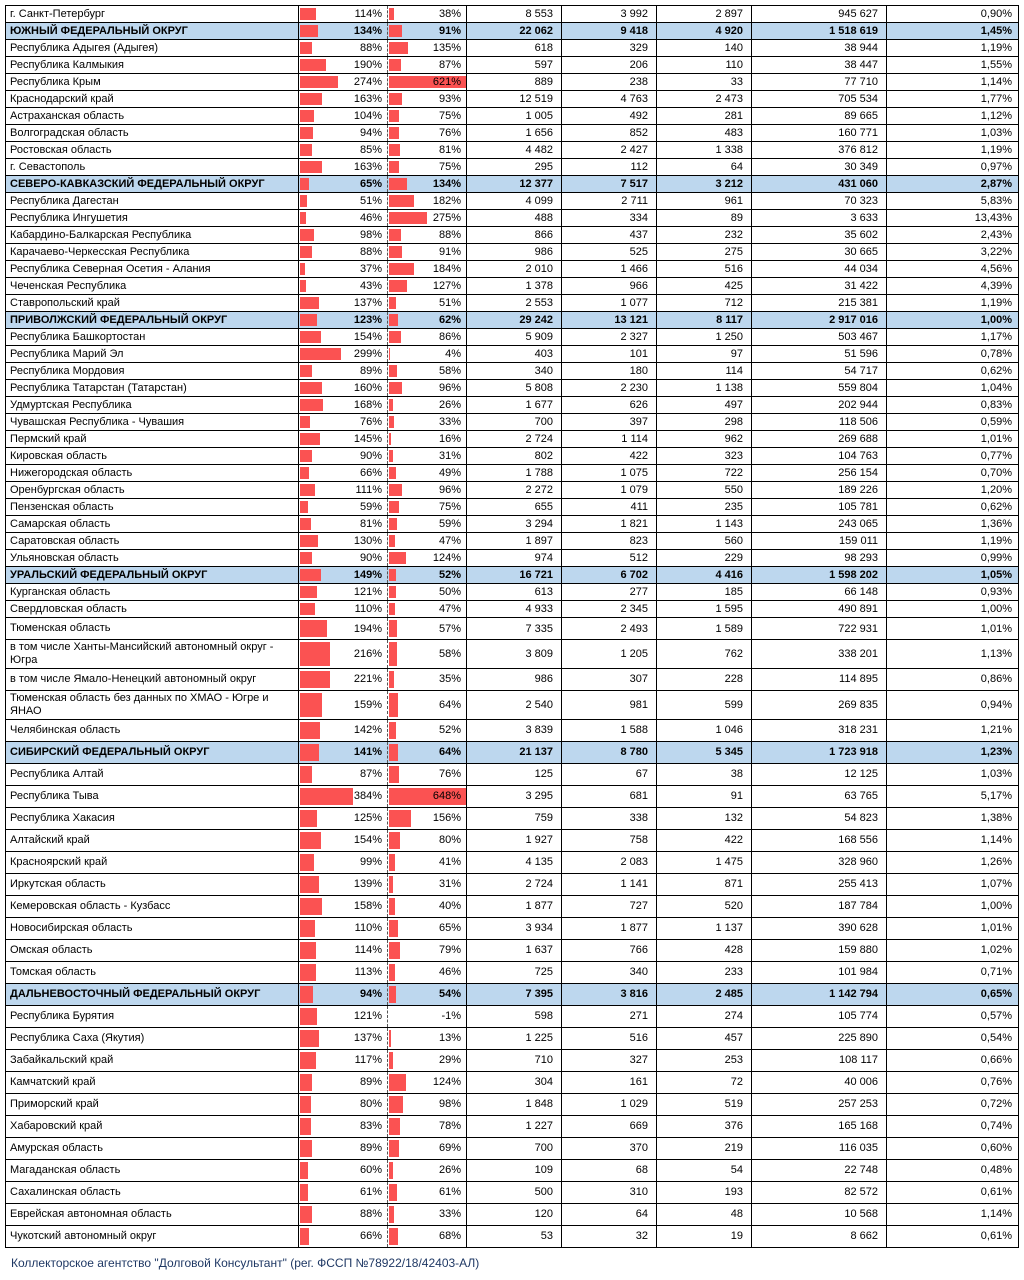 The width and height of the screenshot is (1024, 1280). I want to click on pct1-value: 66%, so click(370, 473).